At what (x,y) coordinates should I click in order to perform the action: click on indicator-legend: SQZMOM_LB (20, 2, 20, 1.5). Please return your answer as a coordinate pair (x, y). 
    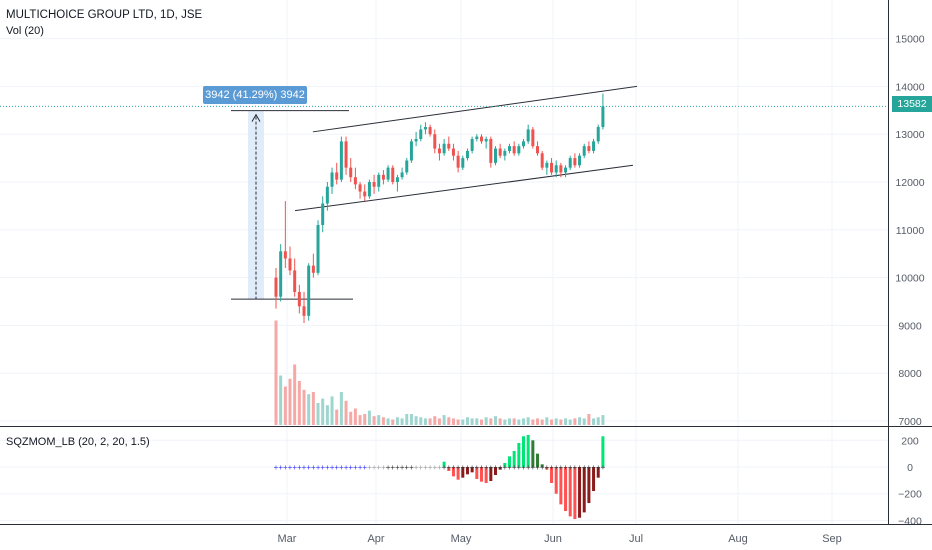
    Looking at the image, I should click on (78, 442).